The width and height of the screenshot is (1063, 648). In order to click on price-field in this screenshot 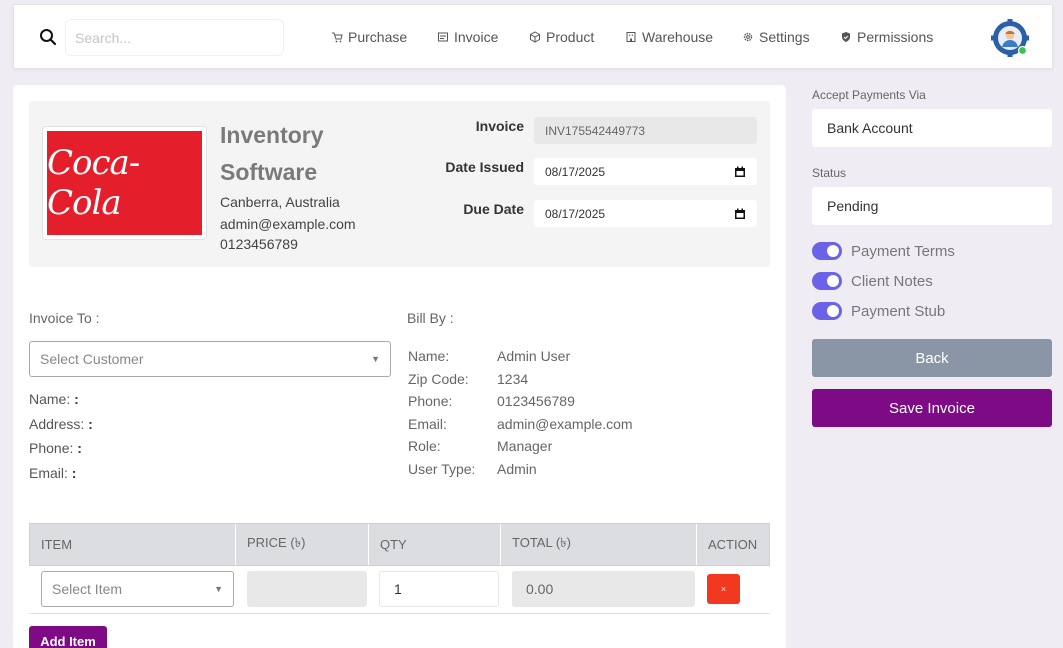, I will do `click(307, 589)`.